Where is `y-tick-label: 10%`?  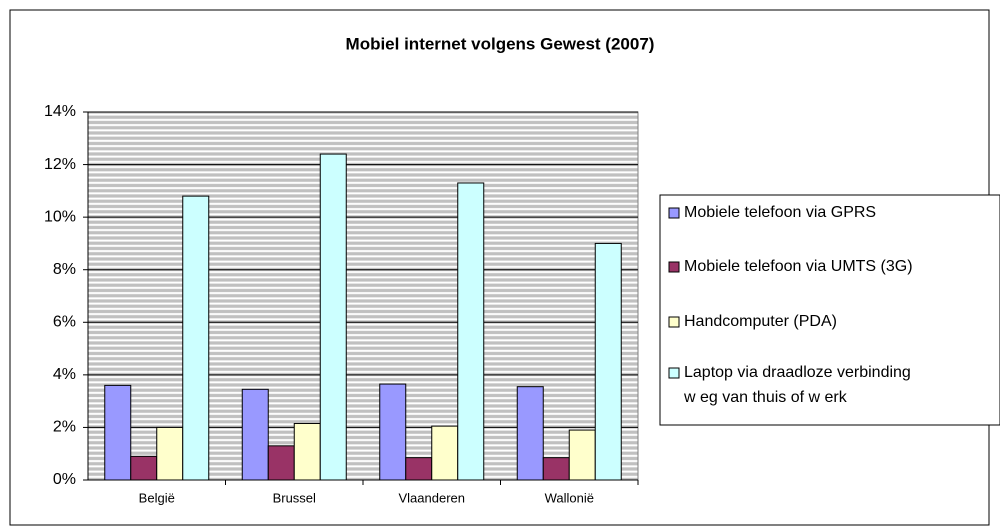
y-tick-label: 10% is located at coordinates (60, 216).